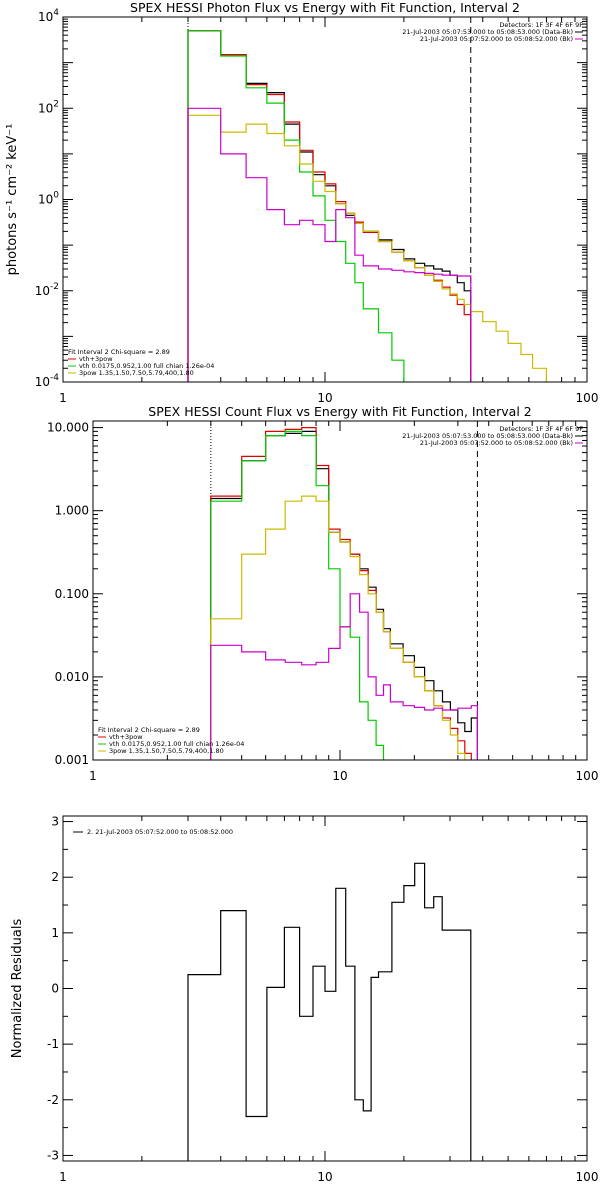 Image resolution: width=600 pixels, height=1200 pixels. What do you see at coordinates (12, 200) in the screenshot?
I see `y-axis-label: photons s⁻¹ cm⁻² keV⁻¹` at bounding box center [12, 200].